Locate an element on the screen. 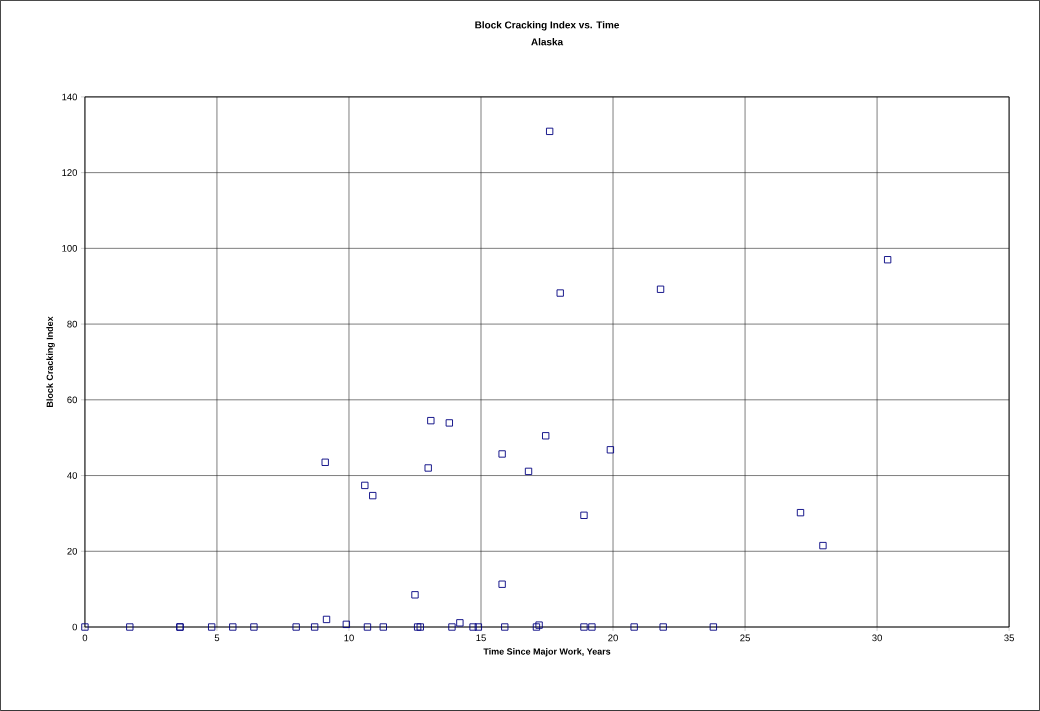 The image size is (1040, 711). x-tick-label: 35 is located at coordinates (1009, 638).